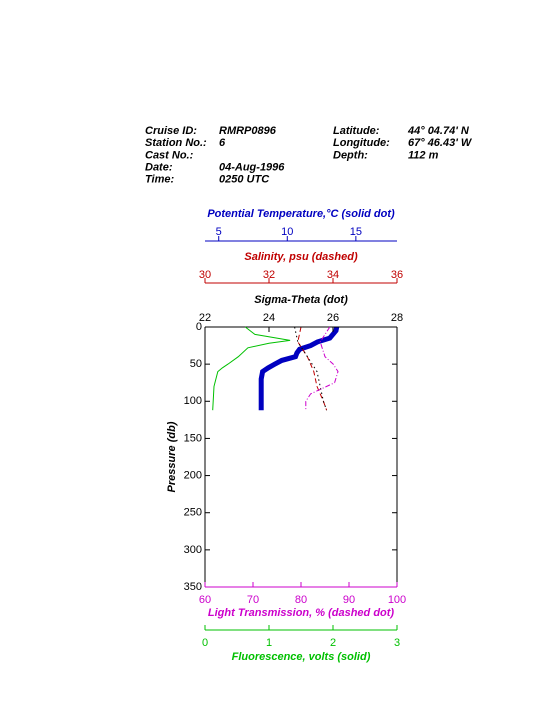 The image size is (540, 725). What do you see at coordinates (397, 643) in the screenshot?
I see `x-tick-label: 3` at bounding box center [397, 643].